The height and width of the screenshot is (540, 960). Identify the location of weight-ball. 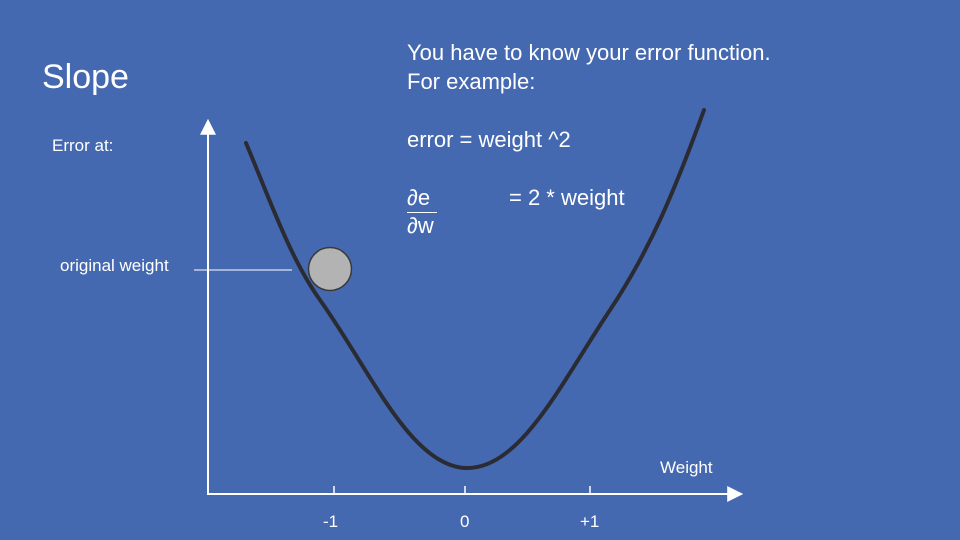
(330, 269).